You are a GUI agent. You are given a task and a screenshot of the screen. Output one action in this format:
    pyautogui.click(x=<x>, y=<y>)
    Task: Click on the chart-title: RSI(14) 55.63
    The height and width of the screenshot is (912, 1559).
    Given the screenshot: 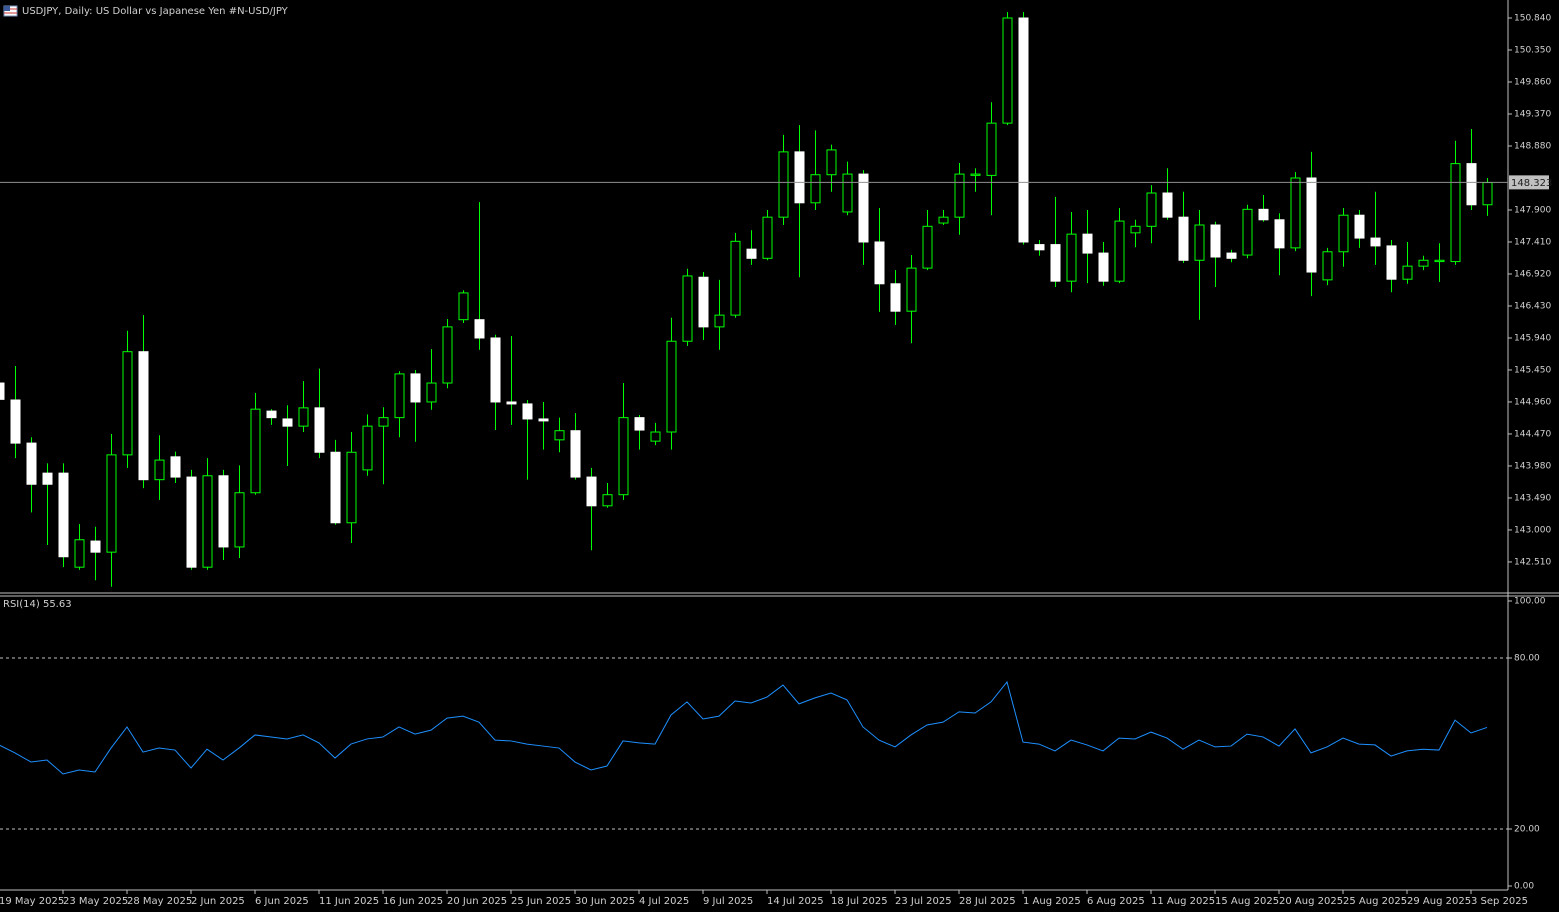 What is the action you would take?
    pyautogui.click(x=37, y=604)
    